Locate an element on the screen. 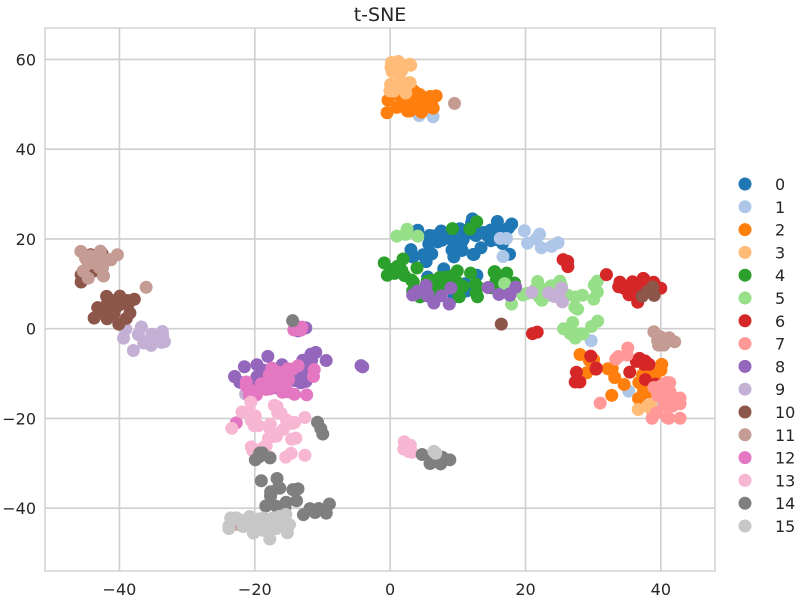 The width and height of the screenshot is (805, 608). x-tick-label: −20 is located at coordinates (255, 589).